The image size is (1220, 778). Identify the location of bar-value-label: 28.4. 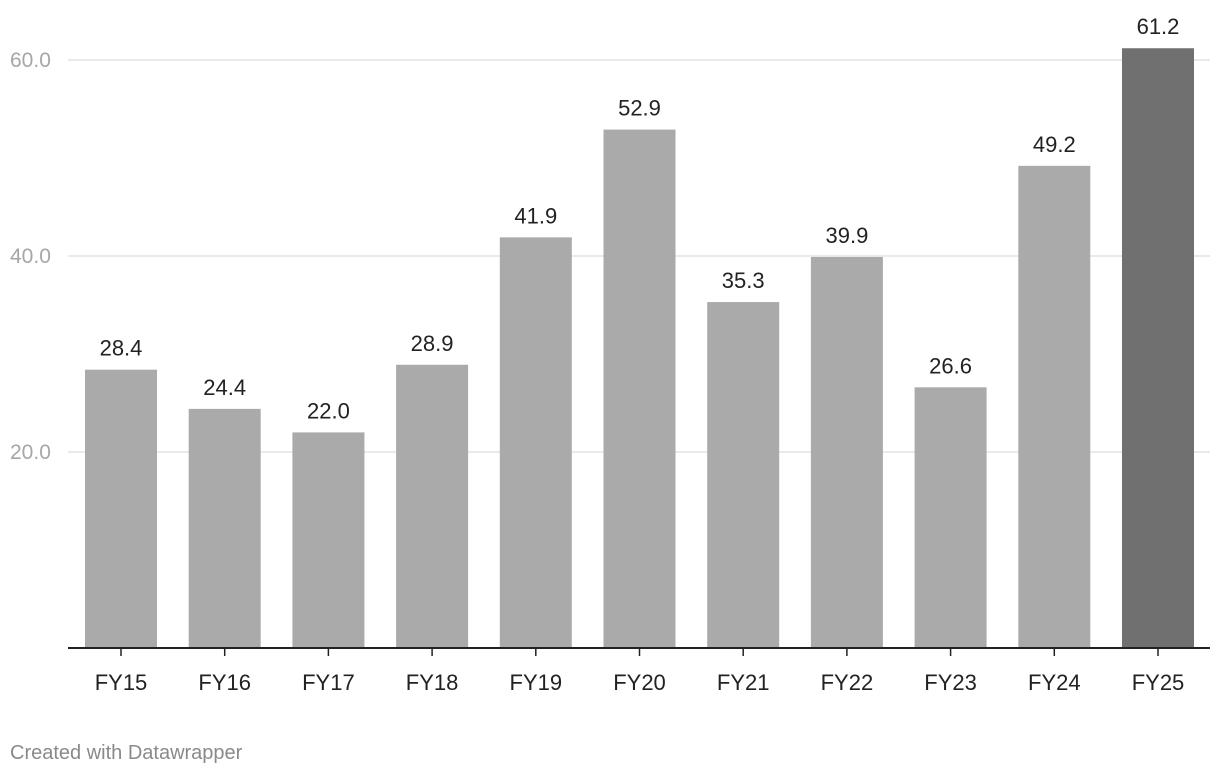
(121, 348).